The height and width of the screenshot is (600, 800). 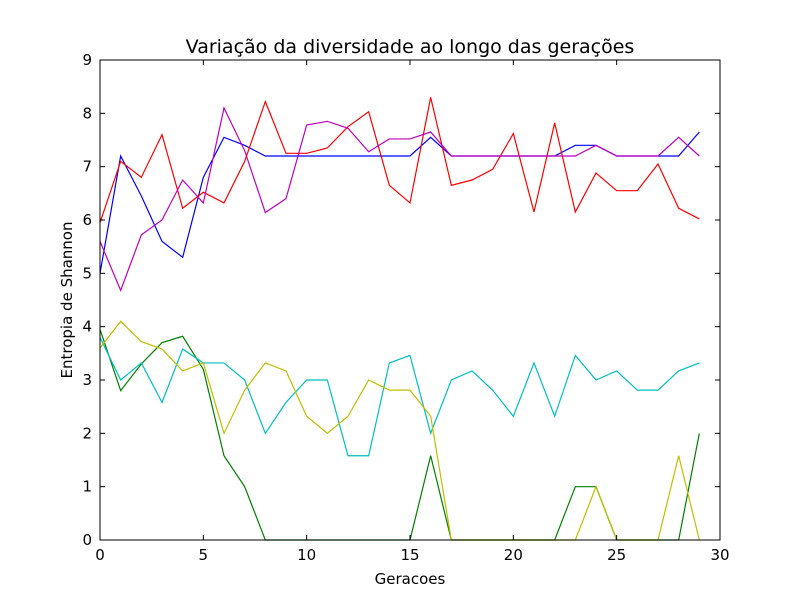 I want to click on x-tick-label: 15, so click(x=409, y=555).